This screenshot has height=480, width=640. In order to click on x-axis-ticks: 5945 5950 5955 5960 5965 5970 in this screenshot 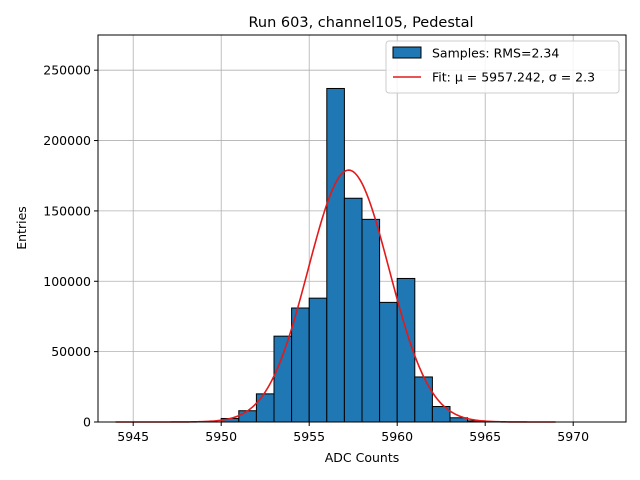, I will do `click(353, 433)`.